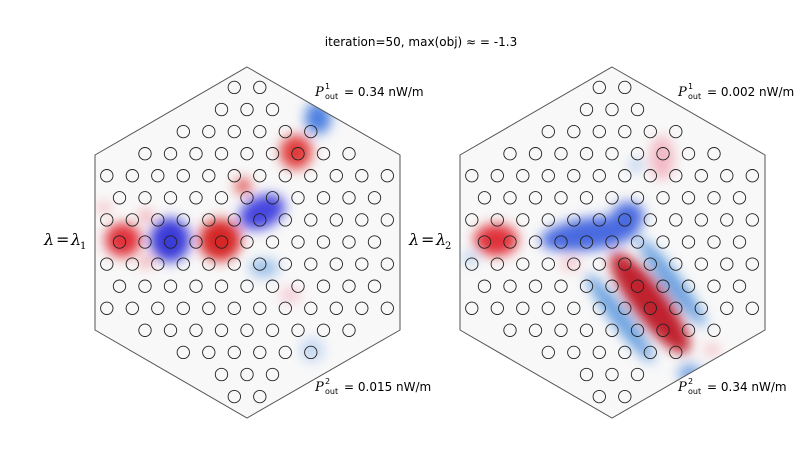  I want to click on figure-title: iteration=50, max(obj) ≈ = -1.3, so click(421, 42).